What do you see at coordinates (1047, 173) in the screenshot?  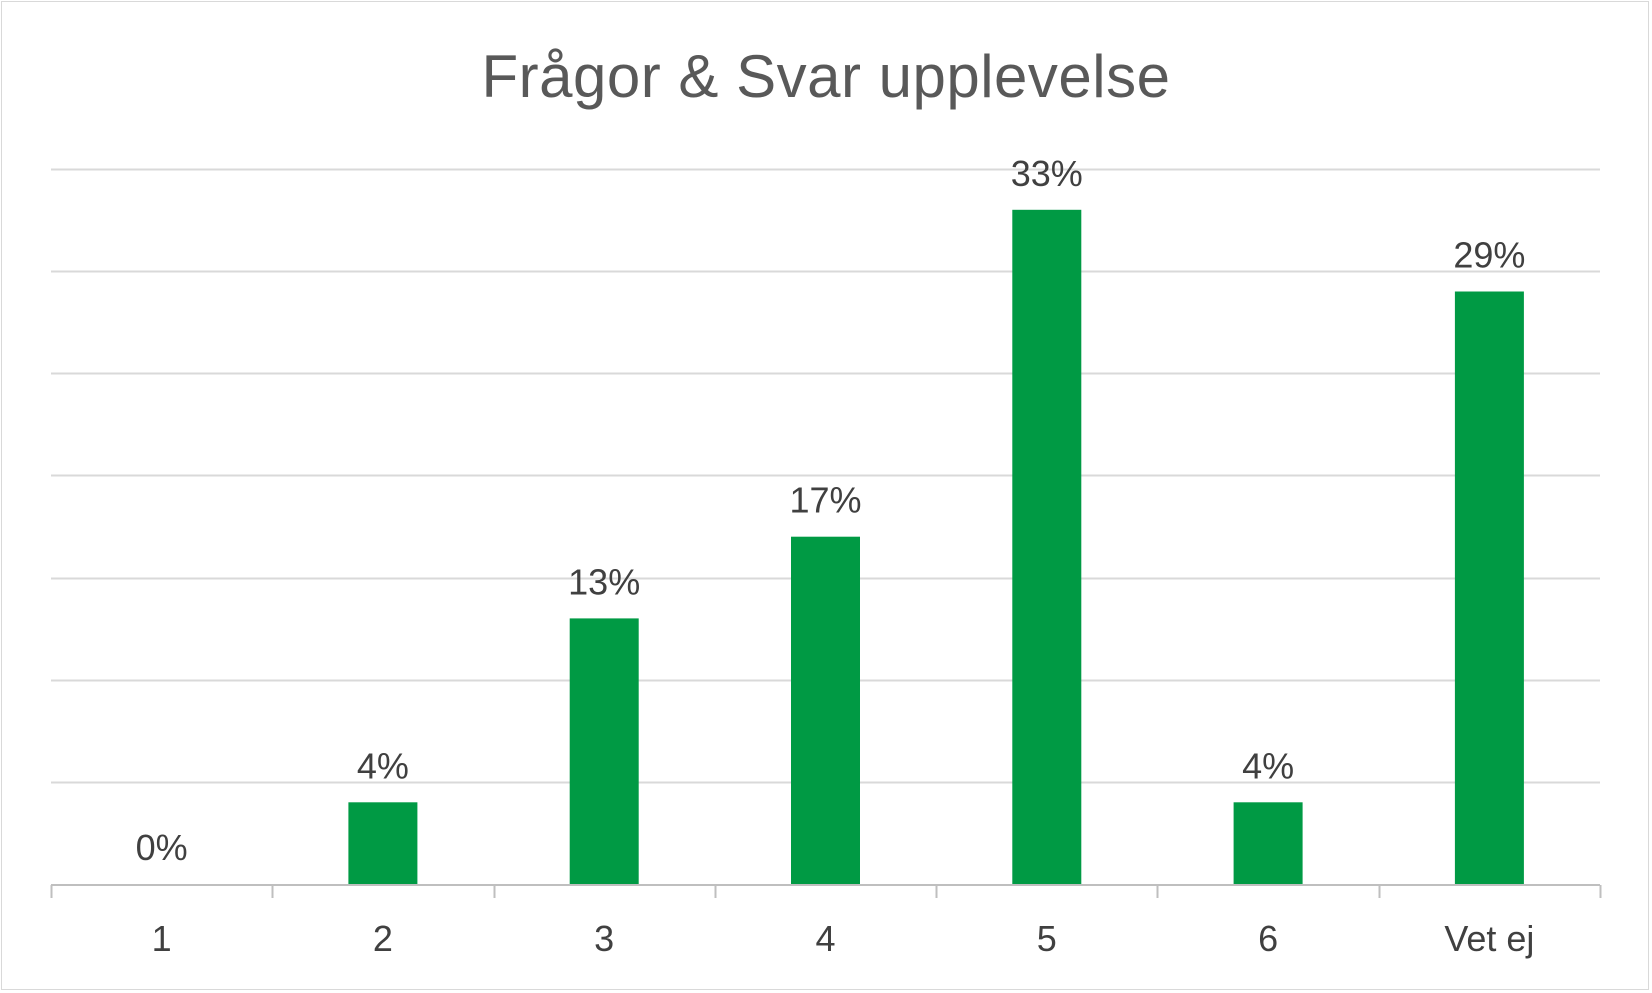 I see `data-label: 33%` at bounding box center [1047, 173].